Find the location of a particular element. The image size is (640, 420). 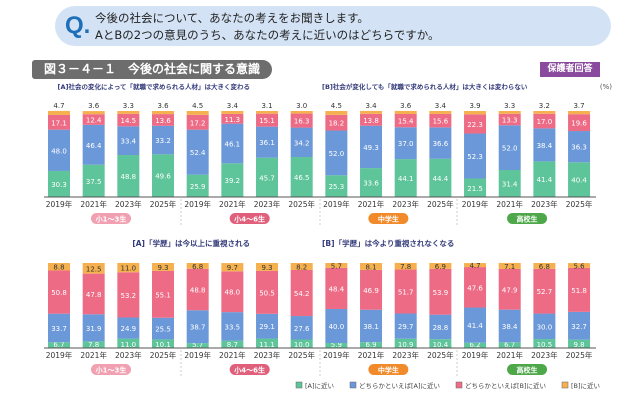

group-label: 小4～6生 is located at coordinates (249, 370).